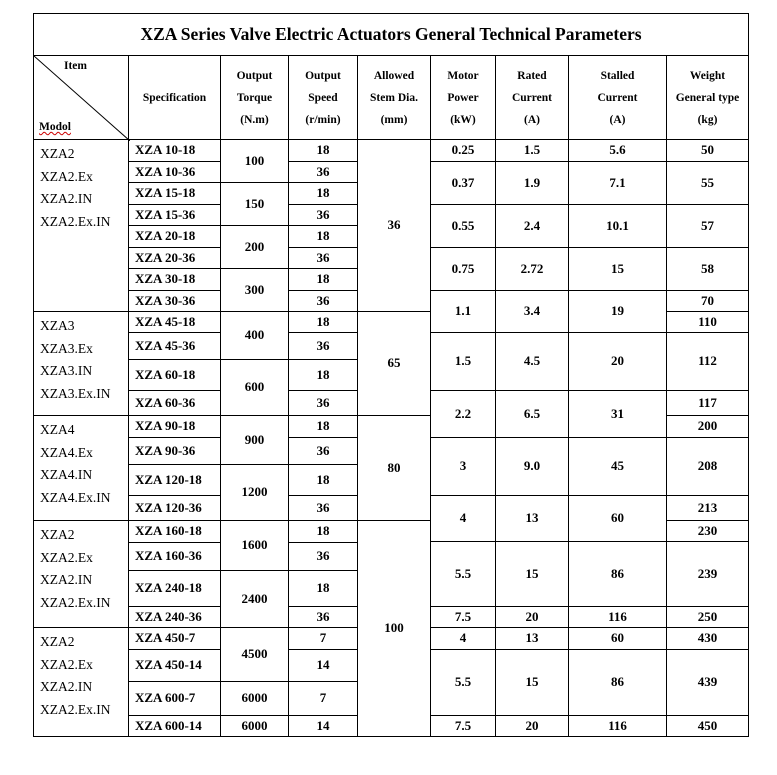 The height and width of the screenshot is (775, 777). Describe the element at coordinates (707, 97) in the screenshot. I see `column-header-weight: Weight General type (kg)` at that location.